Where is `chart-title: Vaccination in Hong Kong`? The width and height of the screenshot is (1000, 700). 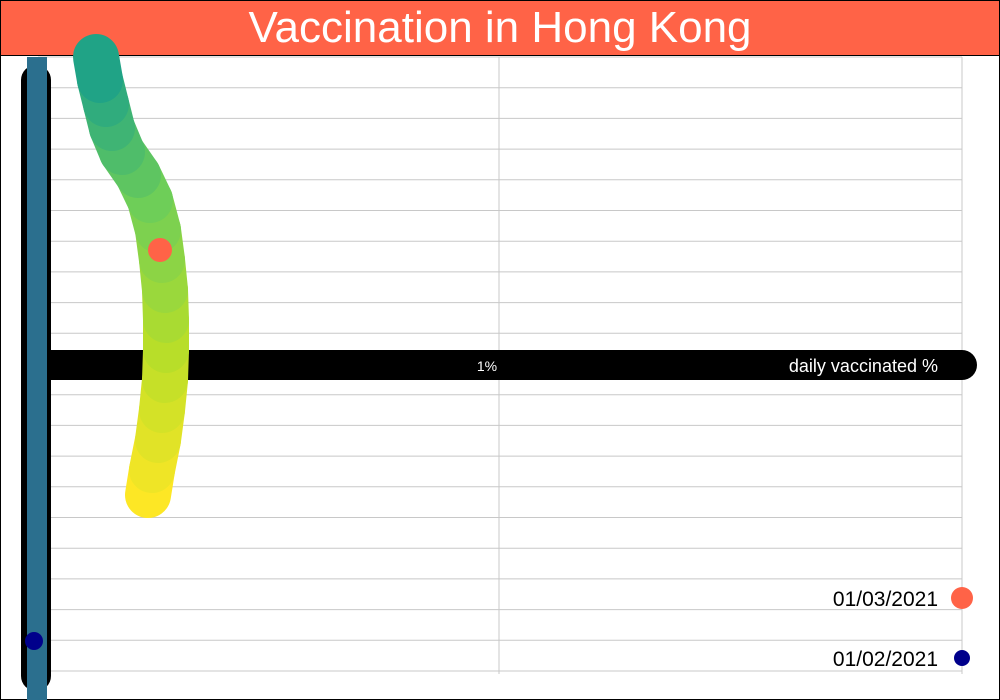 chart-title: Vaccination in Hong Kong is located at coordinates (500, 27).